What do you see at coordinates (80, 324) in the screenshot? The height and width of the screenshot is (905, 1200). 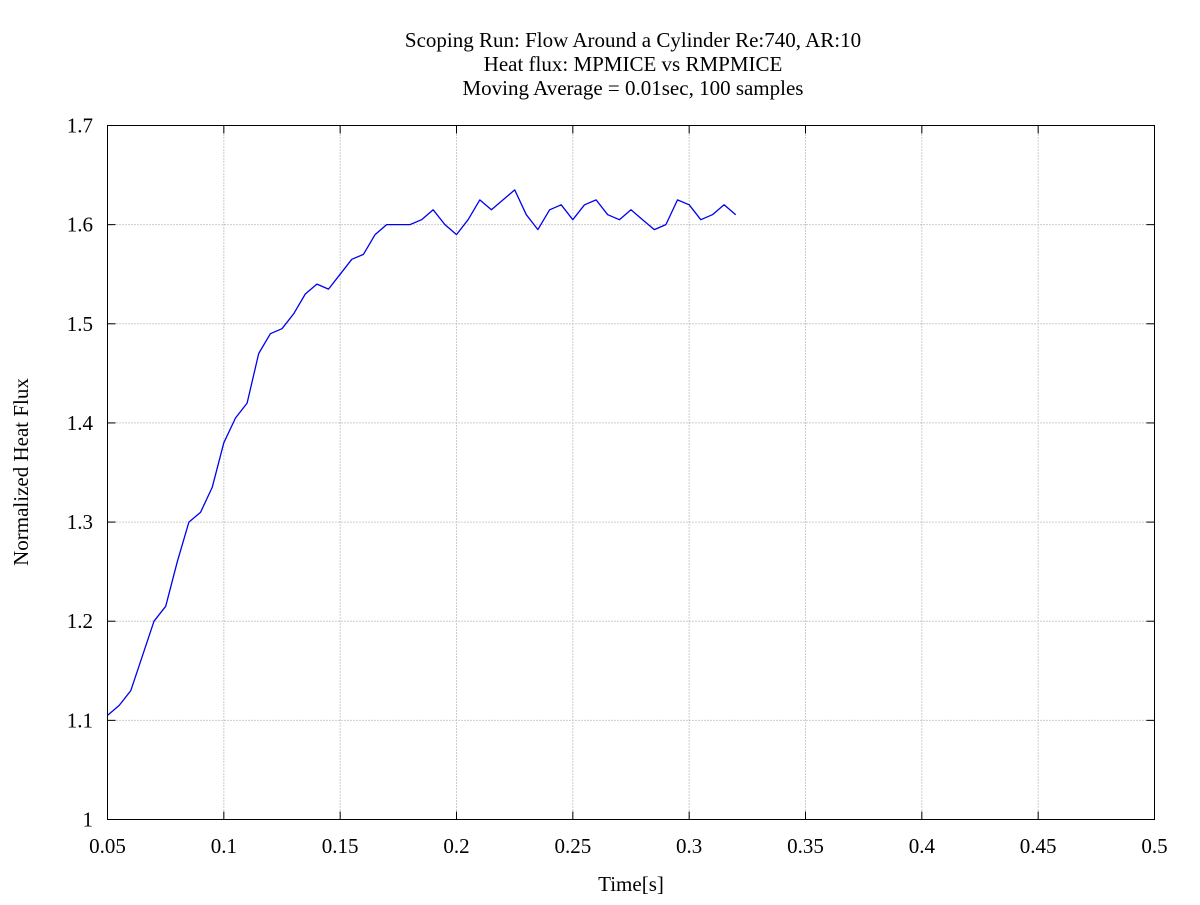 I see `y-tick-label: 1.5` at bounding box center [80, 324].